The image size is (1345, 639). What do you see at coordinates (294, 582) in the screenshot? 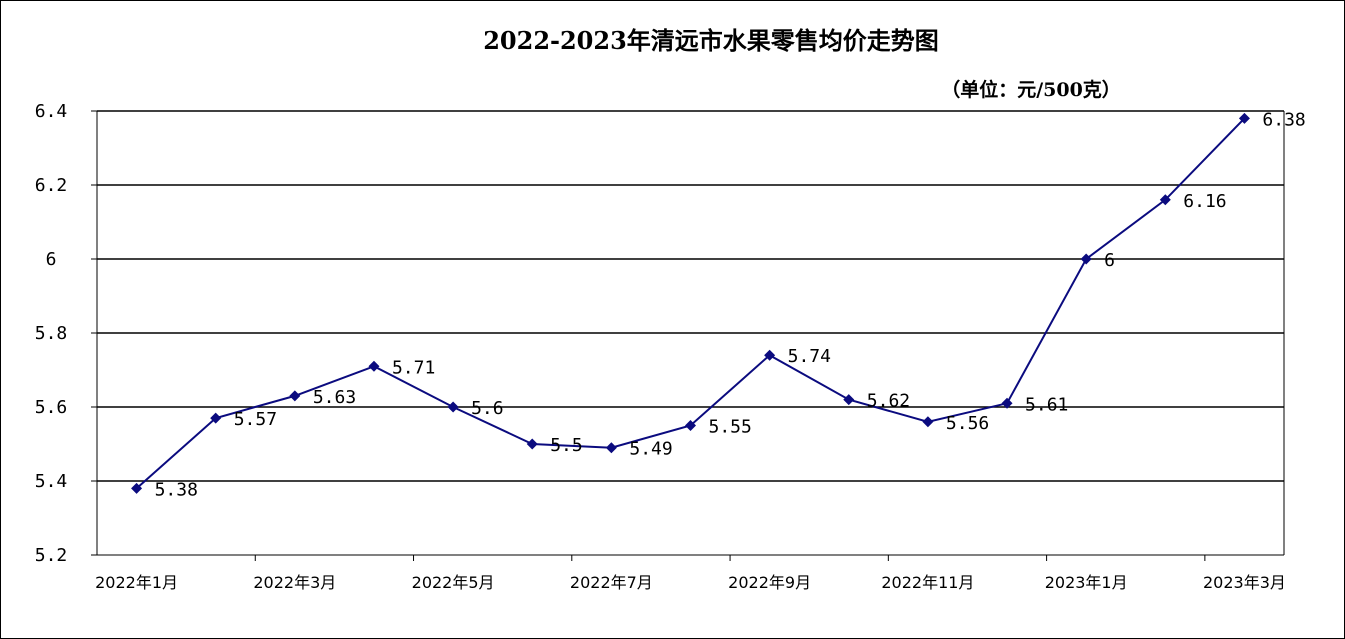
I see `x-tick-label: 2022年3月` at bounding box center [294, 582].